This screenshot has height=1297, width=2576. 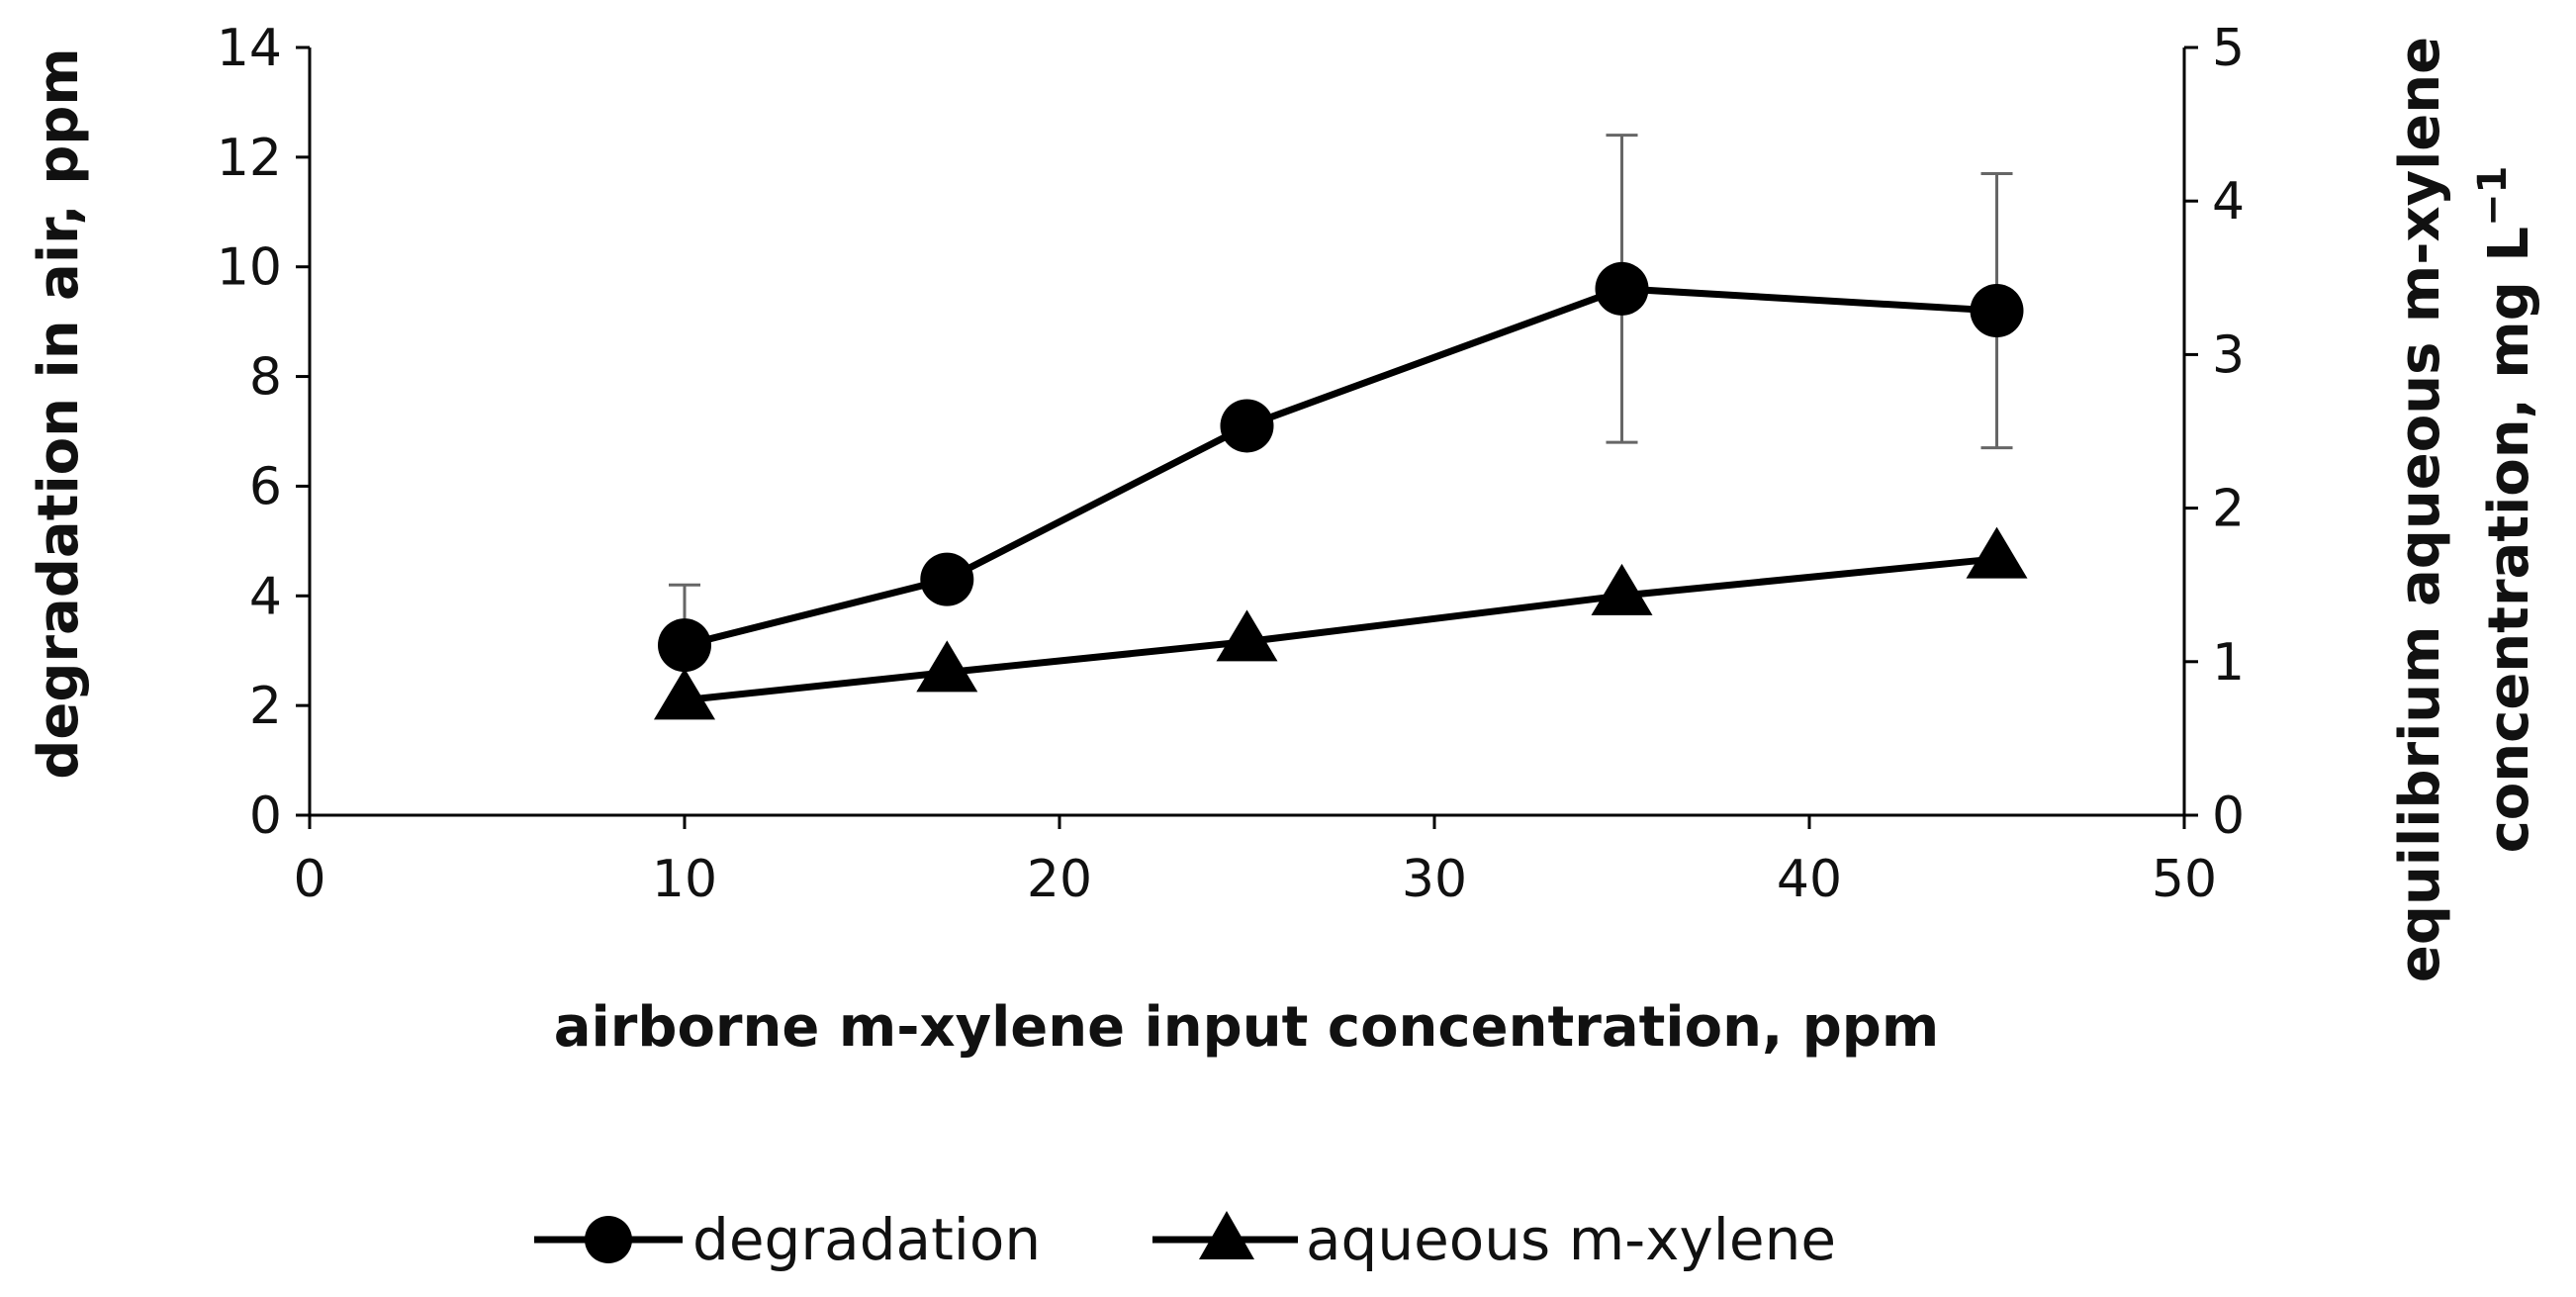 I want to click on y2-axis-title-line1: equilibrium aqueous m-xylene, so click(x=2420, y=510).